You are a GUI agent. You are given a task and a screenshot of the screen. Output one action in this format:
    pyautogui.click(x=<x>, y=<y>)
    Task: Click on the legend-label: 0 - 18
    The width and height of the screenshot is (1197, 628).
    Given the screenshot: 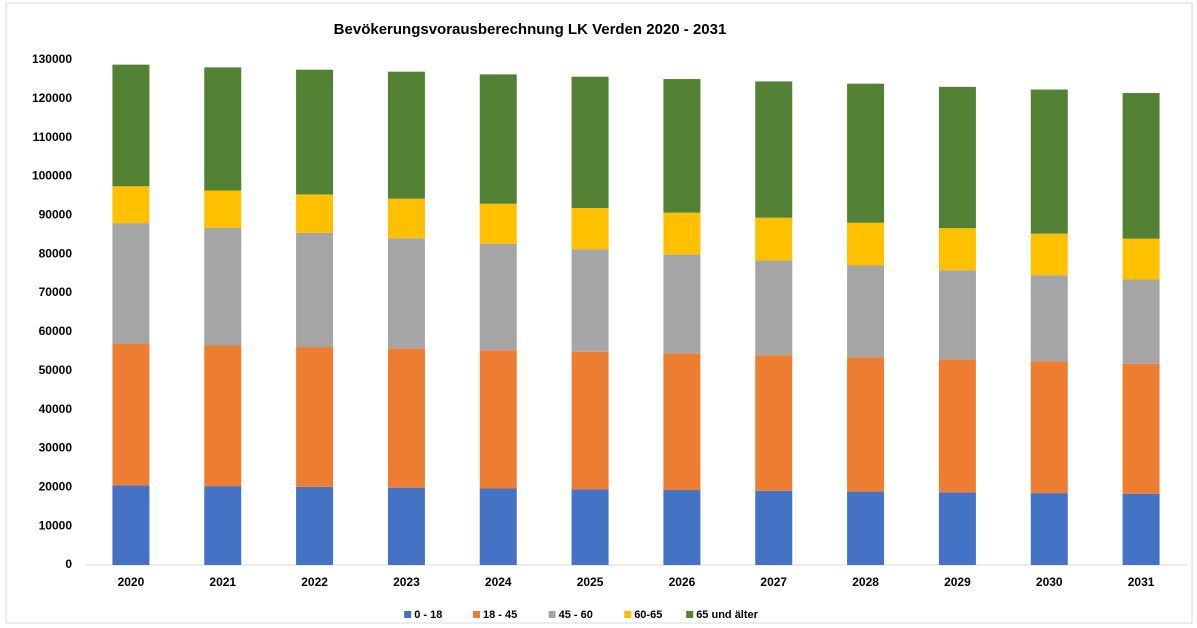 What is the action you would take?
    pyautogui.click(x=428, y=615)
    